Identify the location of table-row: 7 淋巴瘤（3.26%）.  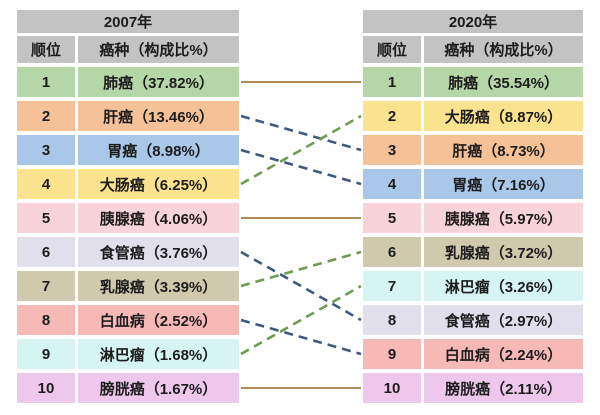
(473, 286).